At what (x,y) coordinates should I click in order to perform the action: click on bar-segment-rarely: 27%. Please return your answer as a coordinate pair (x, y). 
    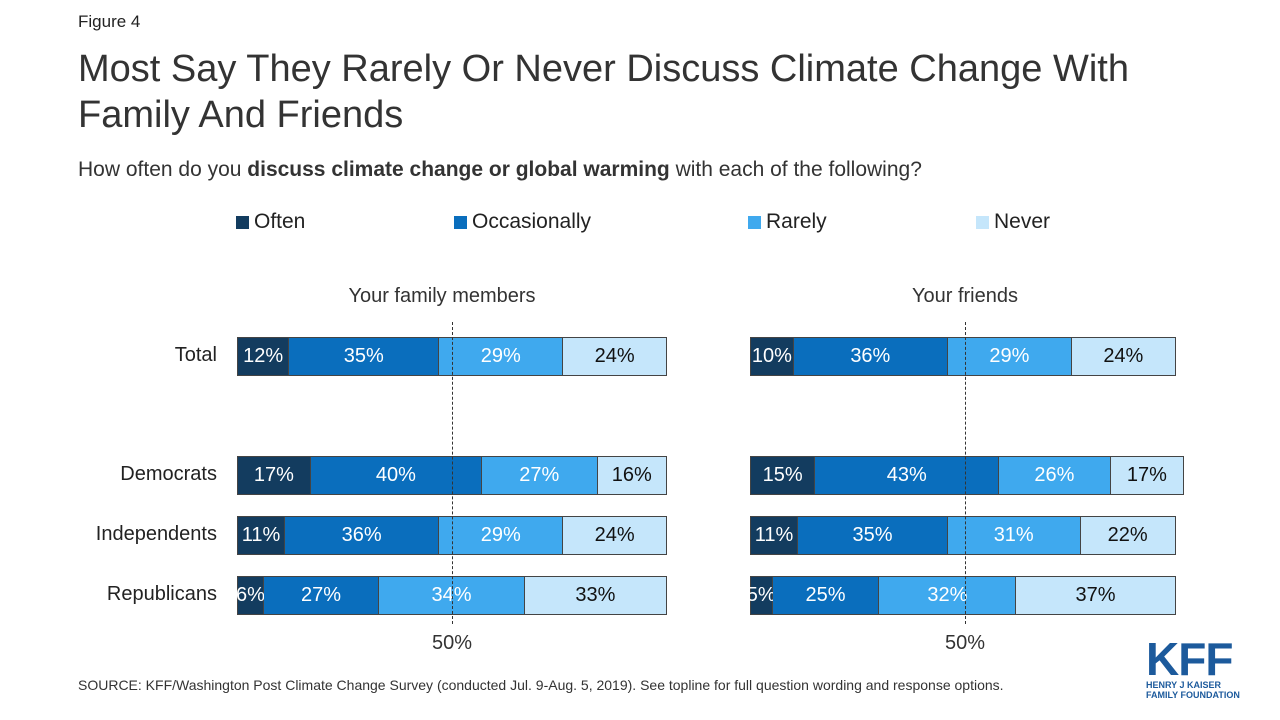
    Looking at the image, I should click on (539, 475).